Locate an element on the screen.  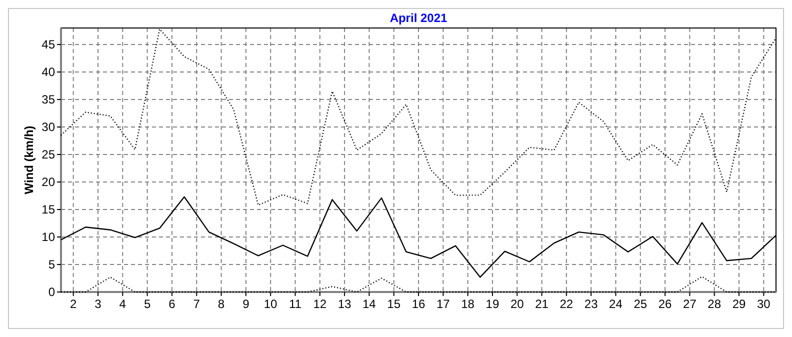
x-tick-label: 10 is located at coordinates (271, 304).